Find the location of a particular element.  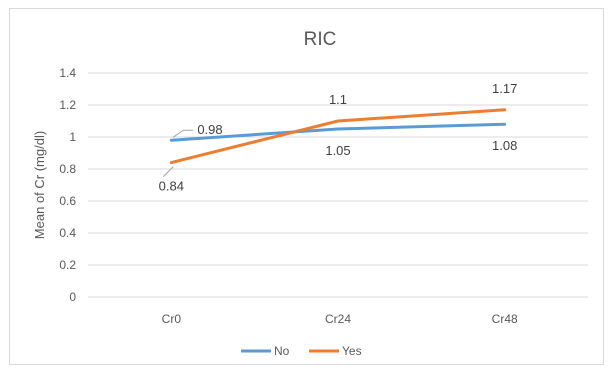

y-tick-label: 0.4 is located at coordinates (67, 233).